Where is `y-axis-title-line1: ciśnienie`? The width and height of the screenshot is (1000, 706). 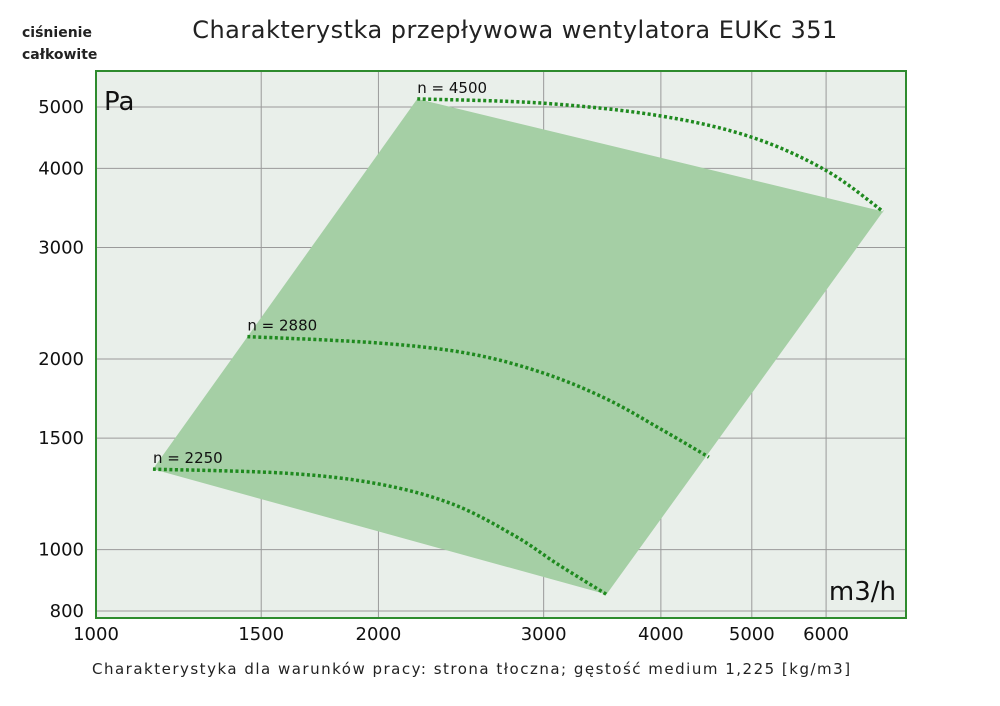
y-axis-title-line1: ciśnienie is located at coordinates (57, 33).